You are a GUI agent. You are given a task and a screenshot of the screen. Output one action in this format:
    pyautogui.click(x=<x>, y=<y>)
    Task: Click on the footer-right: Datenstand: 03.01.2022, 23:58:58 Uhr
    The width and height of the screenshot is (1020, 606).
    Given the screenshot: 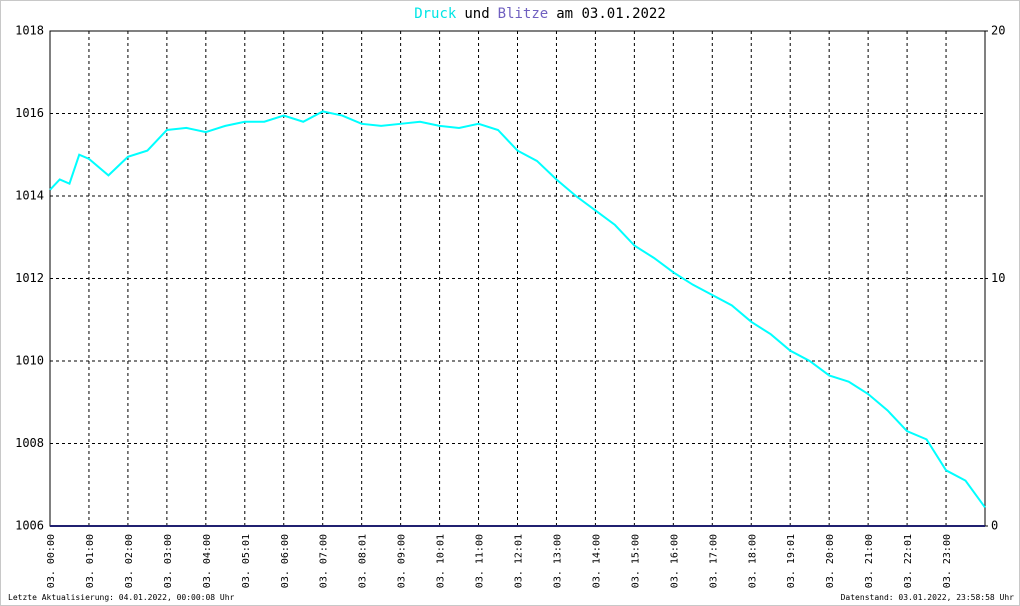 What is the action you would take?
    pyautogui.click(x=928, y=597)
    